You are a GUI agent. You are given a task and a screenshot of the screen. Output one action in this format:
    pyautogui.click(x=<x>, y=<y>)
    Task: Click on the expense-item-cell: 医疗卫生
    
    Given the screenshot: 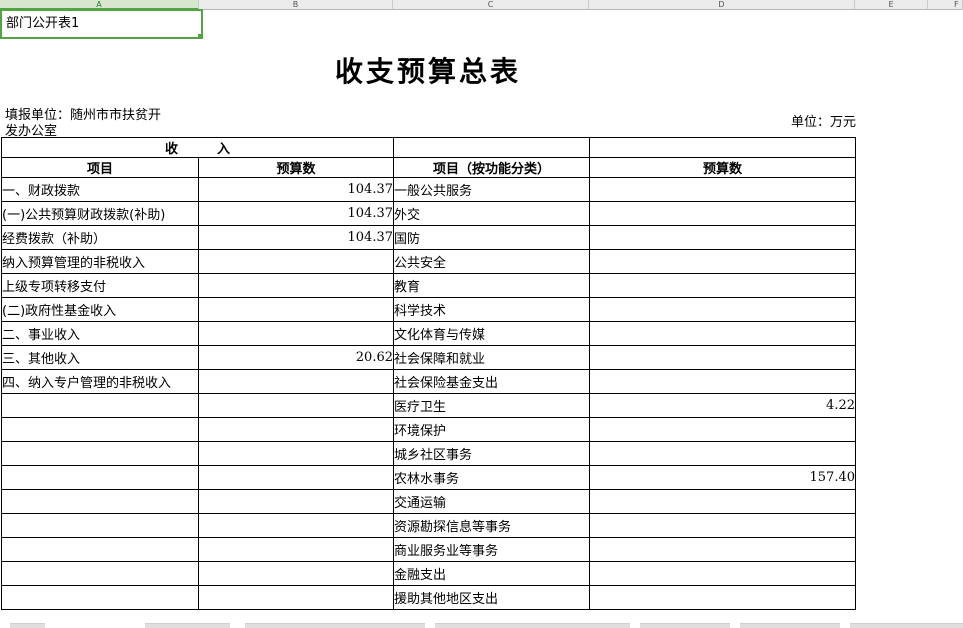 What is the action you would take?
    pyautogui.click(x=491, y=405)
    